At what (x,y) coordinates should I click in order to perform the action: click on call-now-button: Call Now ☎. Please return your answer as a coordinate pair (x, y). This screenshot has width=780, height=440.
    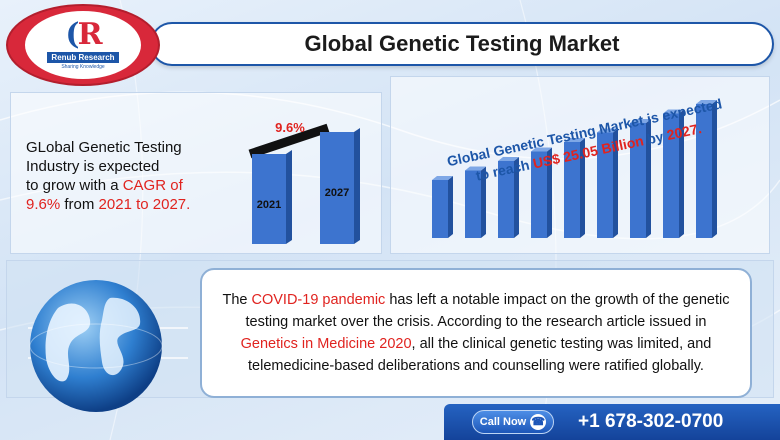
    Looking at the image, I should click on (513, 422).